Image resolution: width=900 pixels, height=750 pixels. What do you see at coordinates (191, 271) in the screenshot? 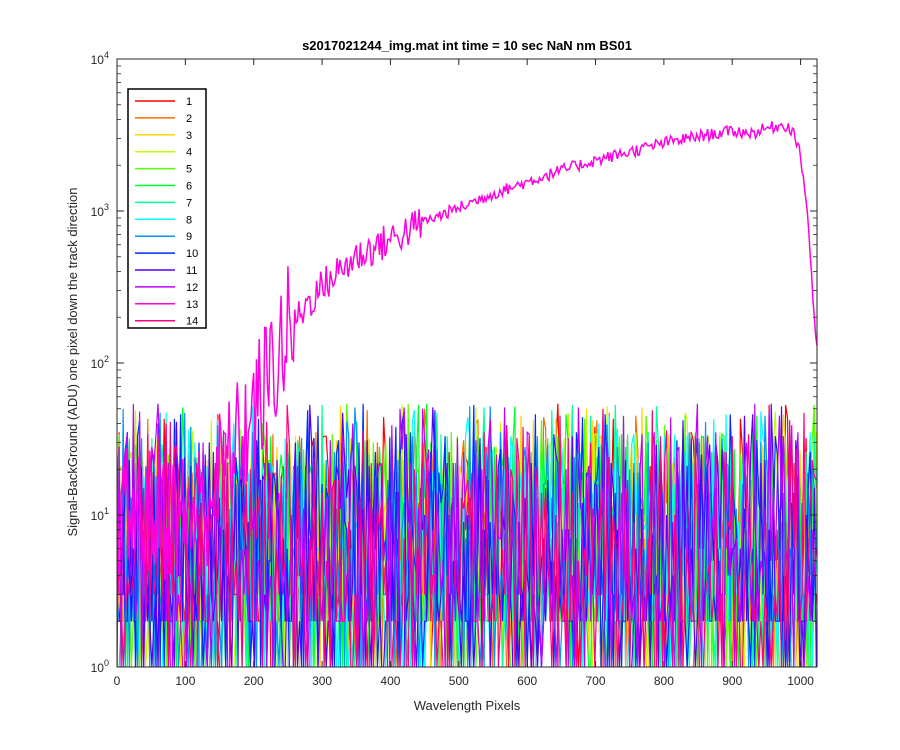
I see `legend-label-11: 11` at bounding box center [191, 271].